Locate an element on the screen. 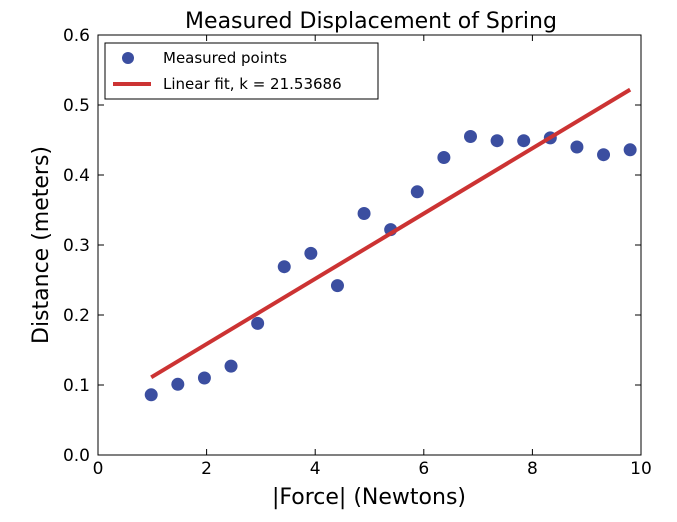  y-tick-label: 0.5 is located at coordinates (76, 106).